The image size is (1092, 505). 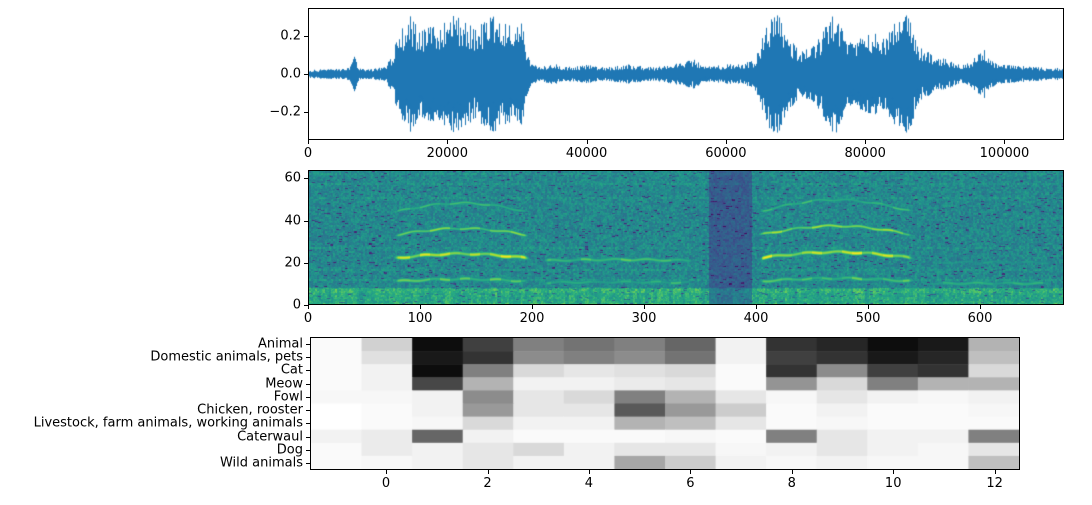 What do you see at coordinates (994, 483) in the screenshot?
I see `x-tick-label: 12` at bounding box center [994, 483].